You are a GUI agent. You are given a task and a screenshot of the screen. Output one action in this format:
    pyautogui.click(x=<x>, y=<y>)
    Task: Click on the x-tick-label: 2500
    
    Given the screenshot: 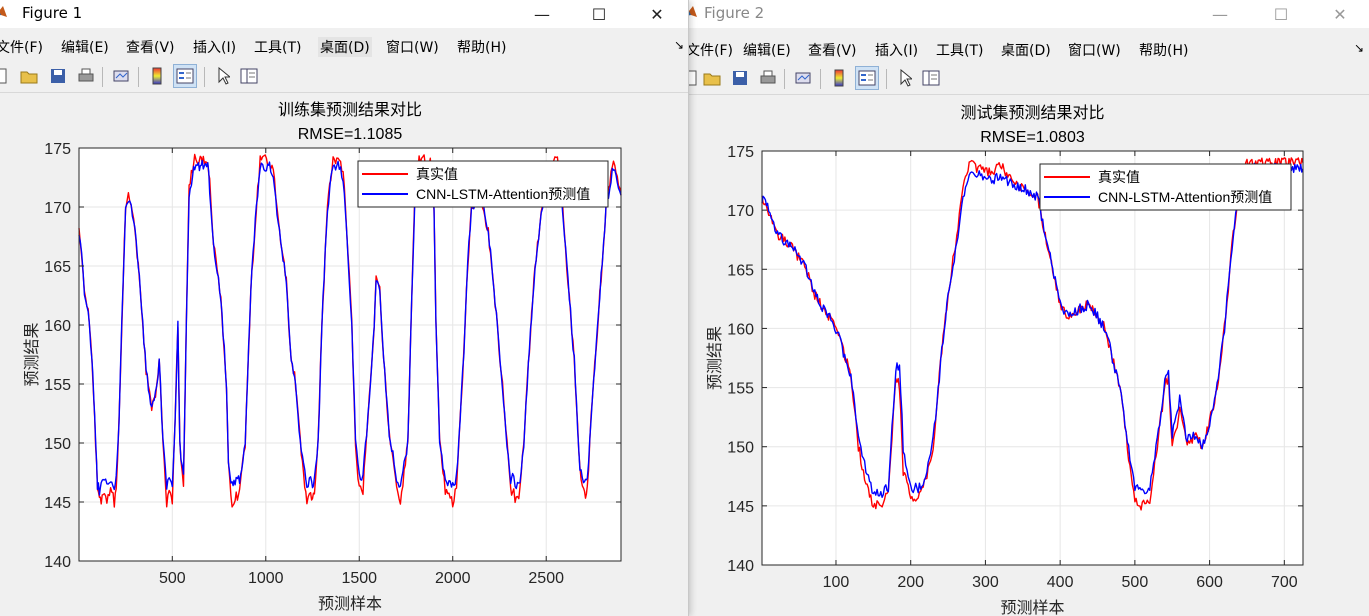 What is the action you would take?
    pyautogui.click(x=546, y=578)
    